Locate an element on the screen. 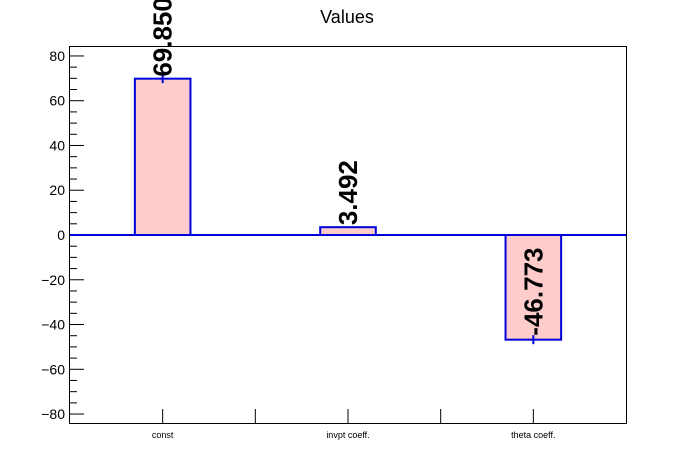 Image resolution: width=696 pixels, height=472 pixels. y-tick-label: 60 is located at coordinates (57, 101).